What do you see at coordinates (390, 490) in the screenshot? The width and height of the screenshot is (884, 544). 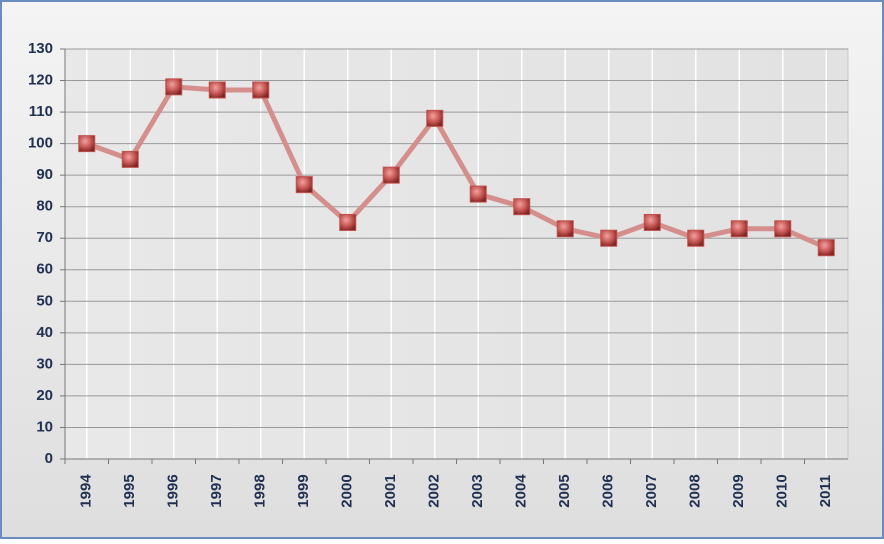 I see `x-tick-label: 2001` at bounding box center [390, 490].